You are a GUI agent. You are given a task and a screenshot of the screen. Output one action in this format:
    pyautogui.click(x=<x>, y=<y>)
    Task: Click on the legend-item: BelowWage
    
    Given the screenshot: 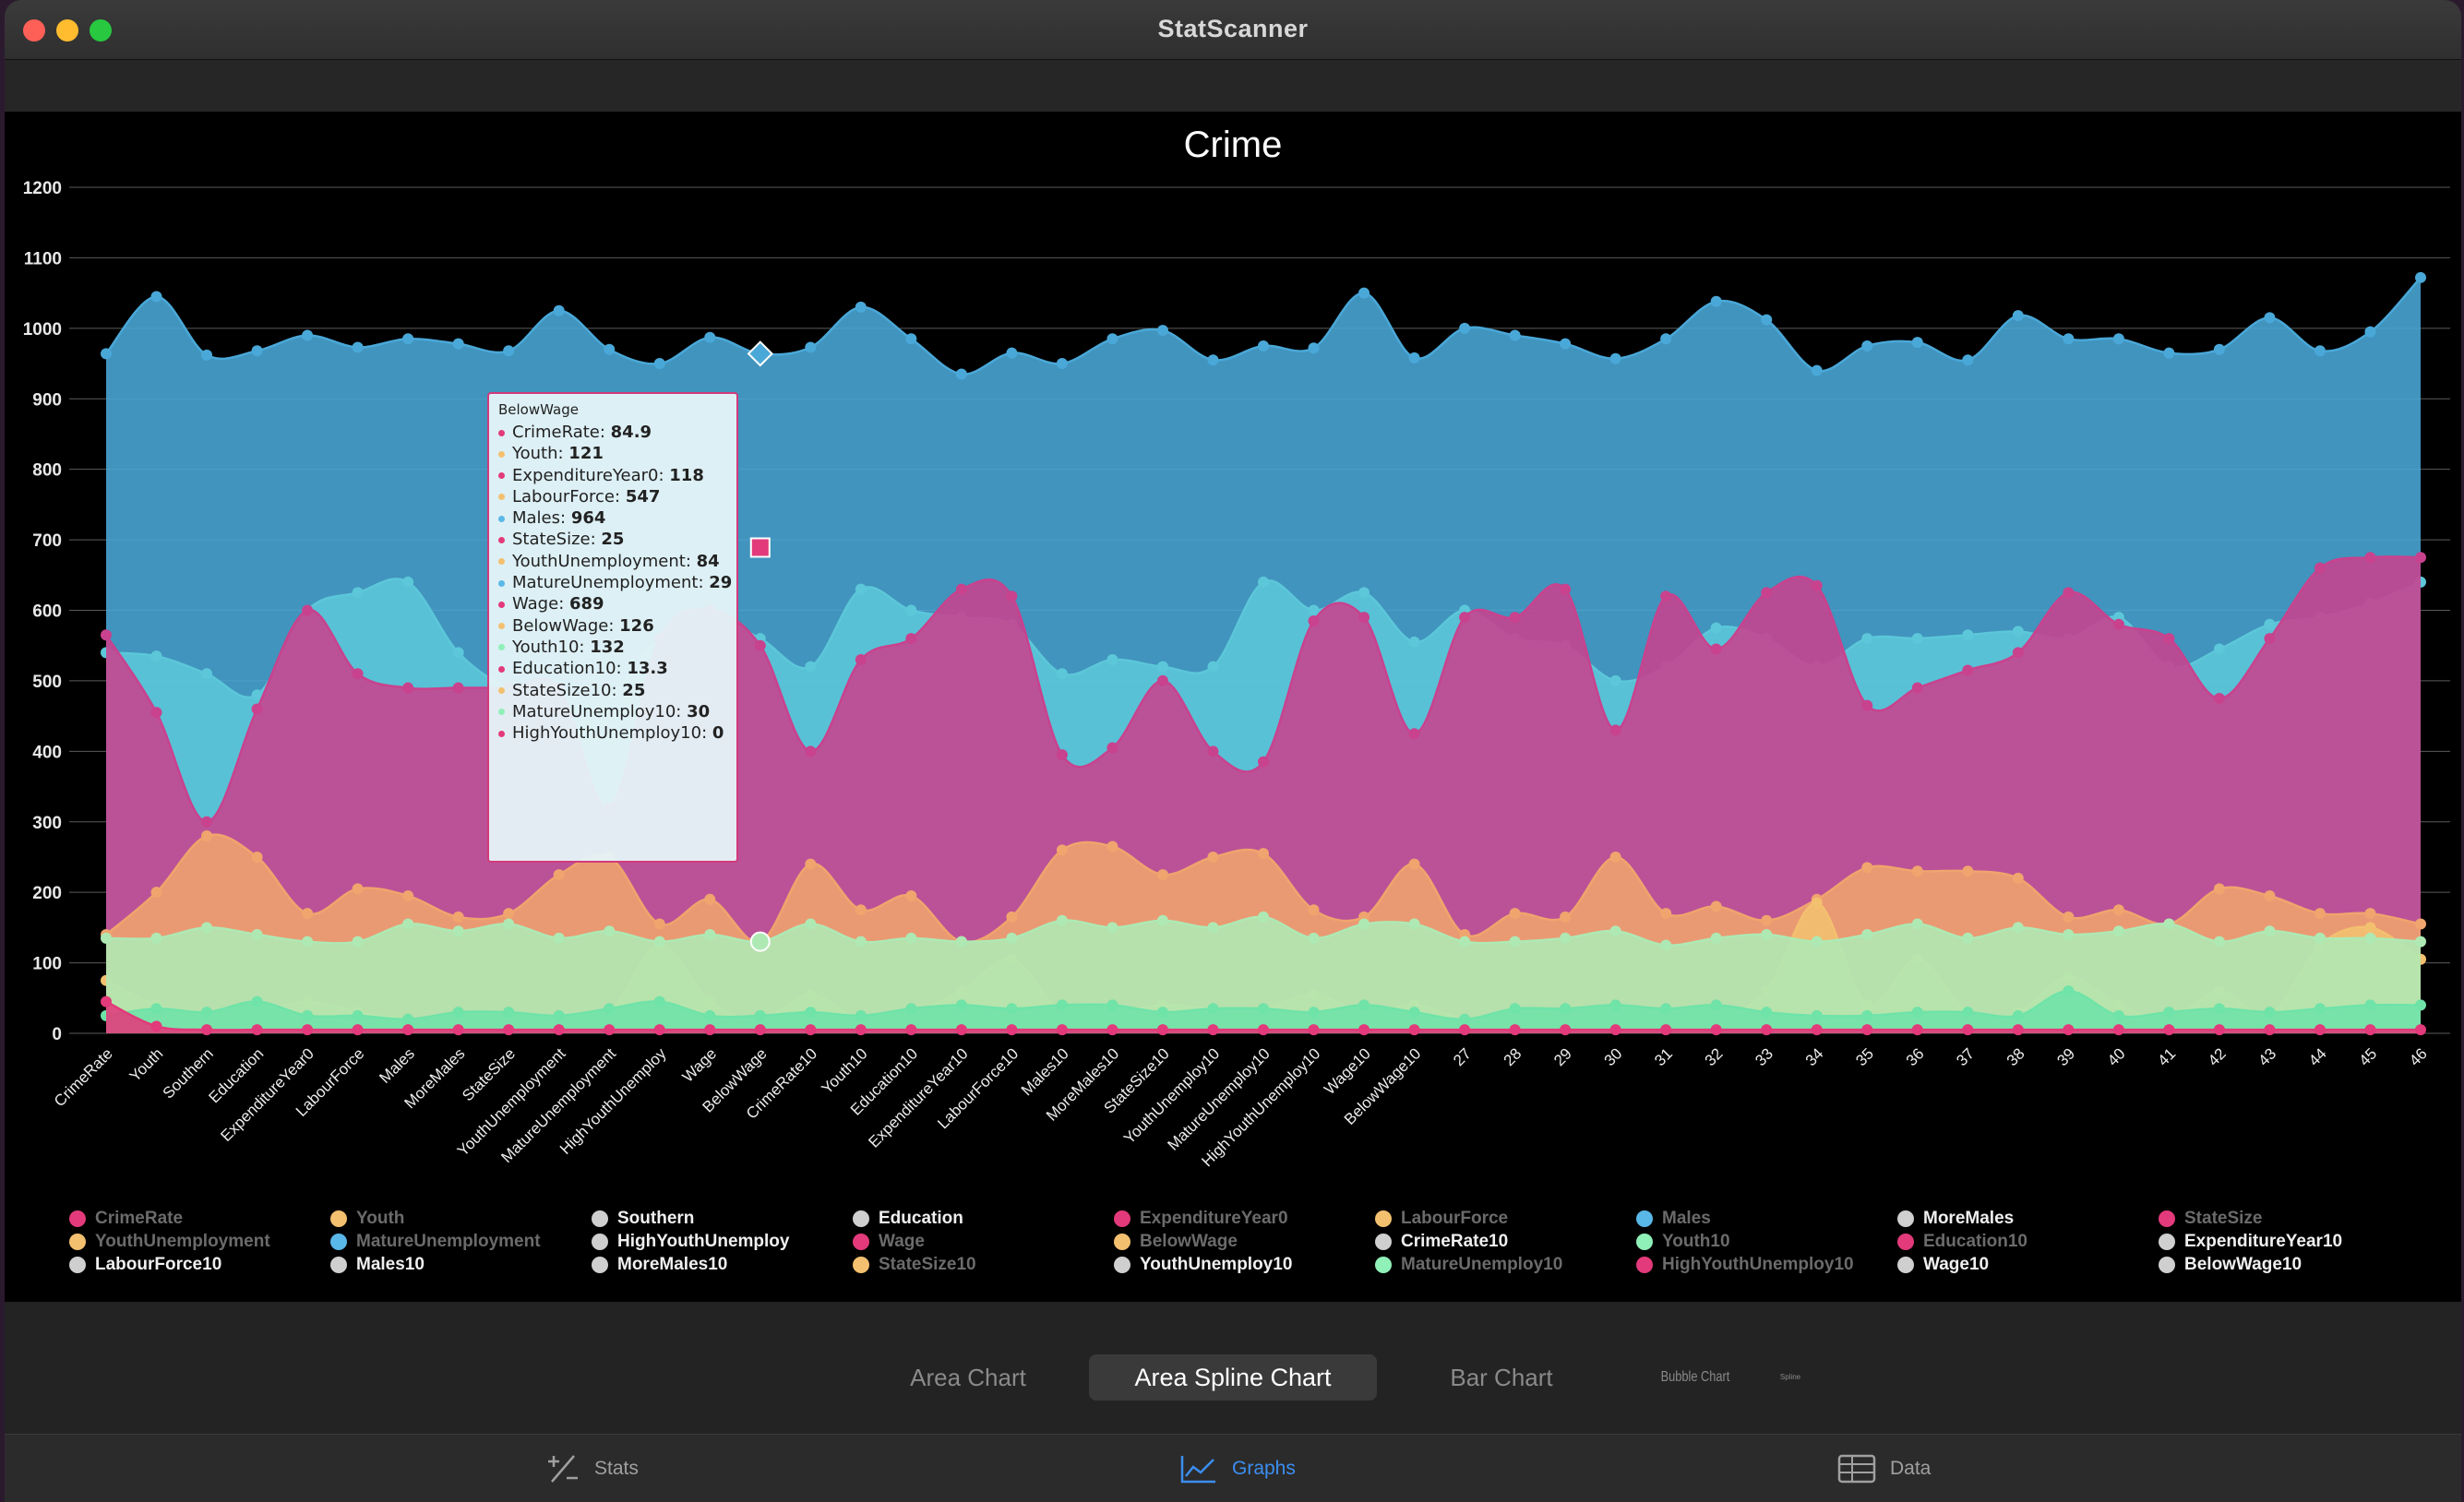 What is the action you would take?
    pyautogui.click(x=1244, y=1242)
    